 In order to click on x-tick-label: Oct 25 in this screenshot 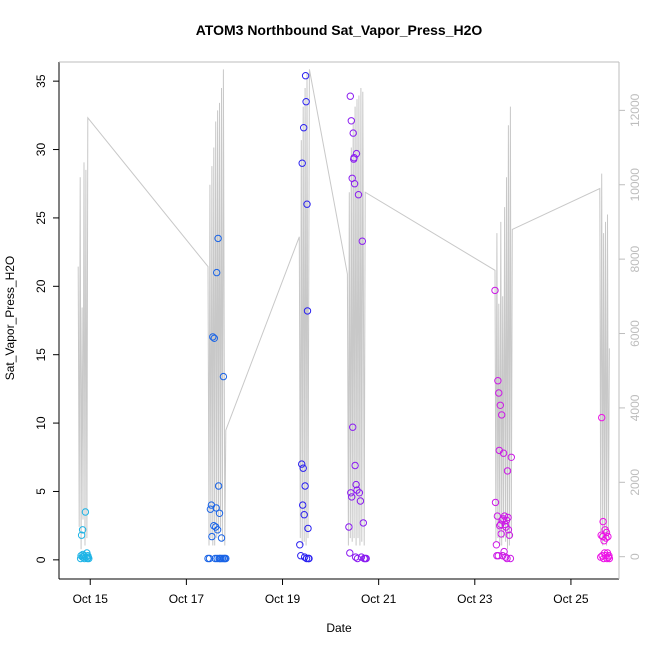, I will do `click(571, 599)`.